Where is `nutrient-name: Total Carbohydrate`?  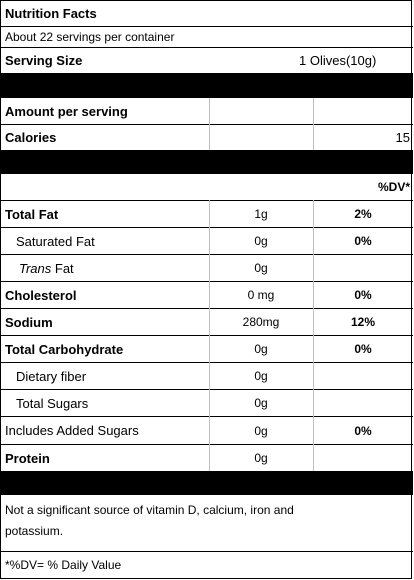
nutrient-name: Total Carbohydrate is located at coordinates (64, 349).